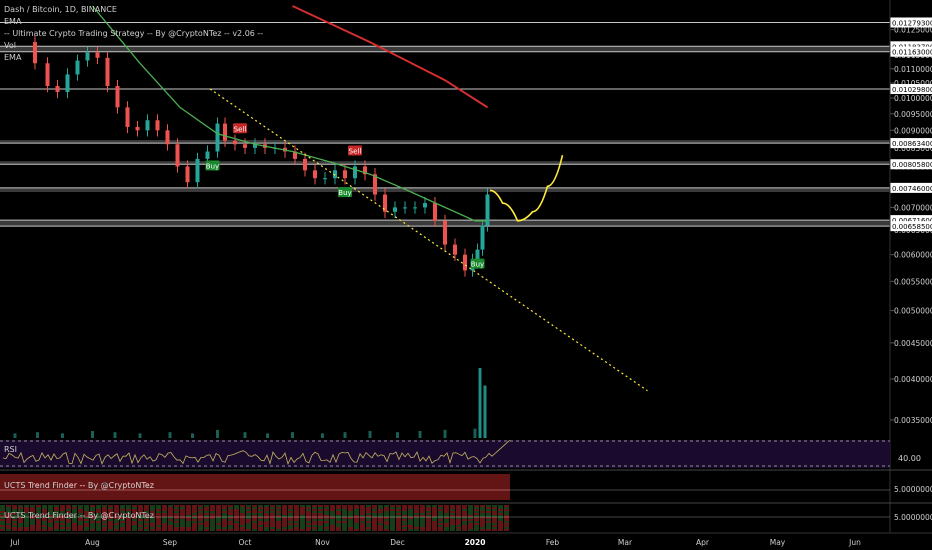 The height and width of the screenshot is (550, 932). I want to click on legend-ema-1: EMA, so click(13, 21).